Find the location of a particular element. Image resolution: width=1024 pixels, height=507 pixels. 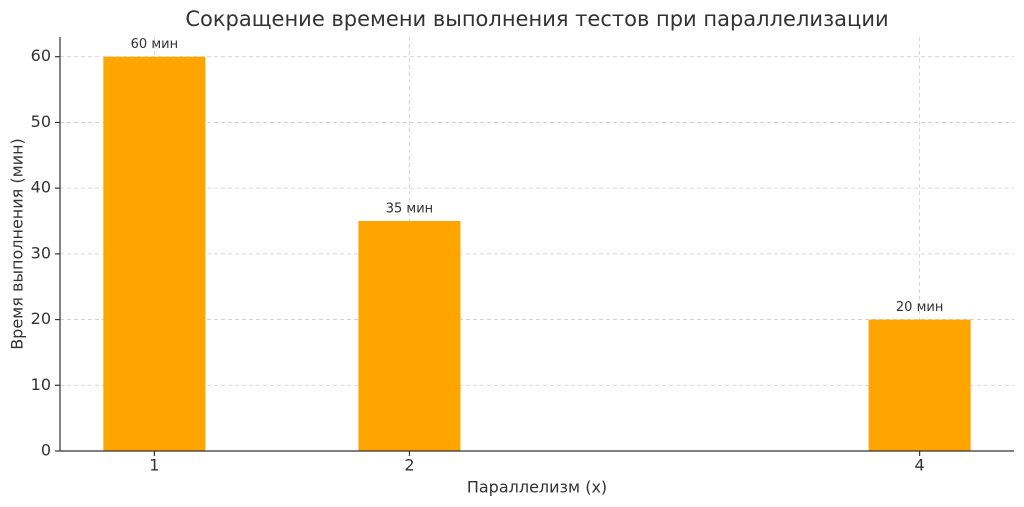

y-tick-label: 50 is located at coordinates (41, 121).